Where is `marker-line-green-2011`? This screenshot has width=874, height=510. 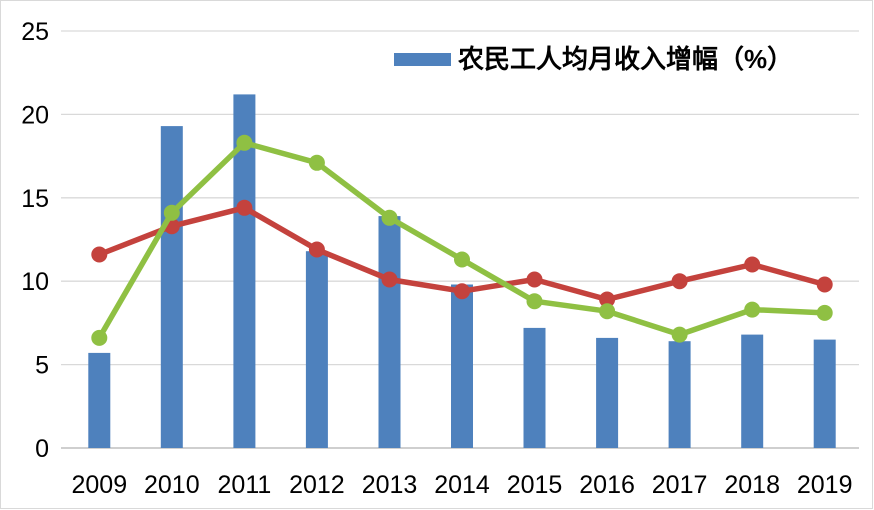 marker-line-green-2011 is located at coordinates (244, 142).